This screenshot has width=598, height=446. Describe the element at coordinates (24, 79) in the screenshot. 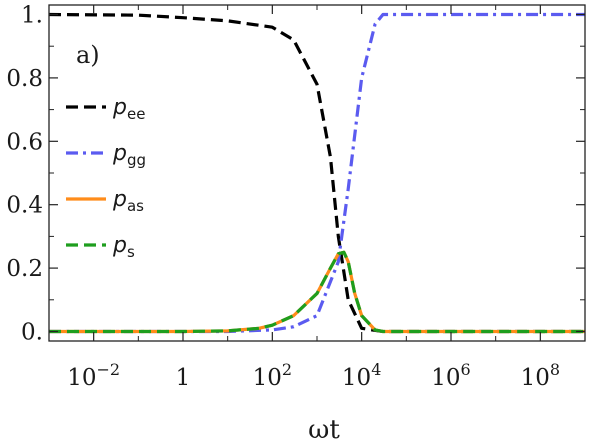

I see `y-tick-label: 0.8` at that location.